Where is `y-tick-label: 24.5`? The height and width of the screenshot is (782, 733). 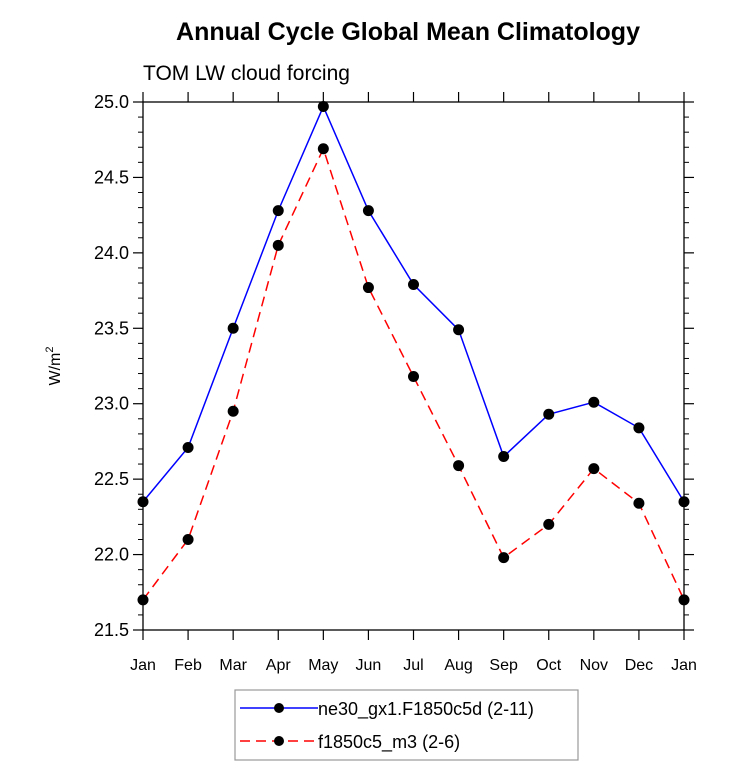 y-tick-label: 24.5 is located at coordinates (111, 177).